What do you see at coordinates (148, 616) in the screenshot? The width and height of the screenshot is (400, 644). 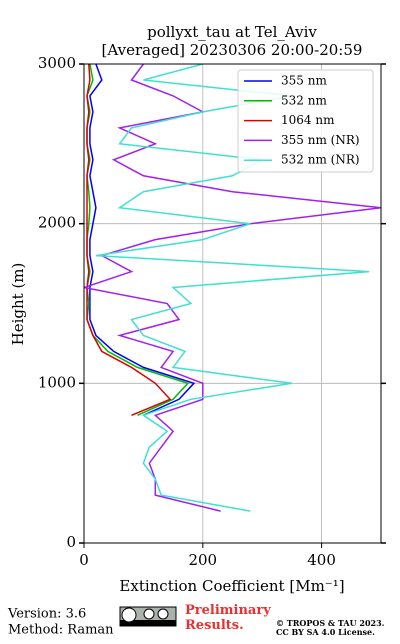 I see `cc-logo` at bounding box center [148, 616].